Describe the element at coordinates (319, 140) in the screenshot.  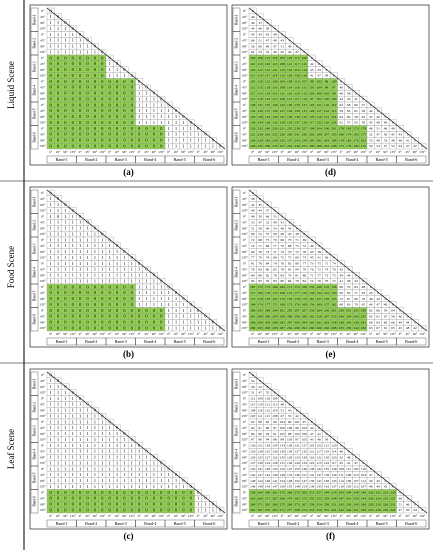
I see `cell-value: 201` at that location.